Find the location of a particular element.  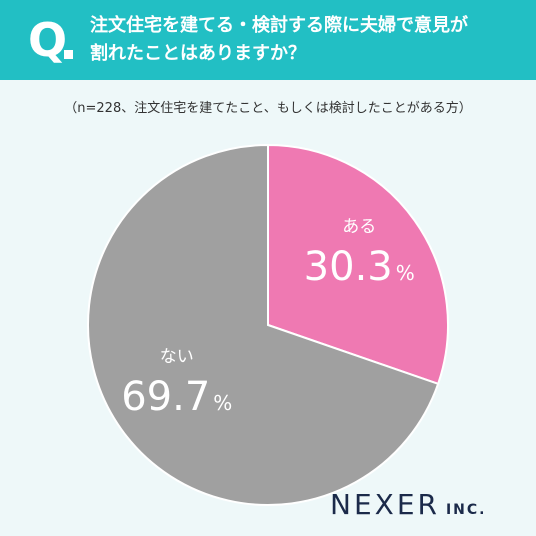

slice-value-nai: 69.7% is located at coordinates (176, 397).